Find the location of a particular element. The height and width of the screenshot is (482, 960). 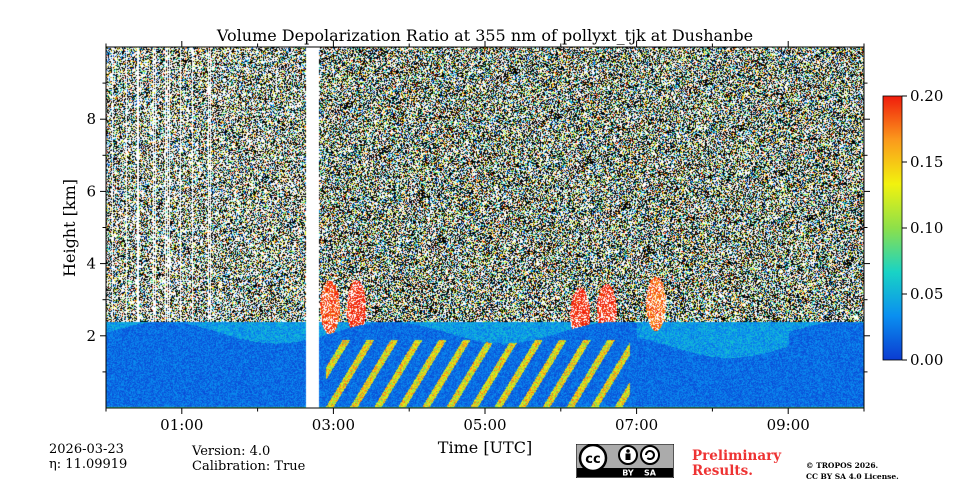

x-tick-label: 01:00 is located at coordinates (181, 425).